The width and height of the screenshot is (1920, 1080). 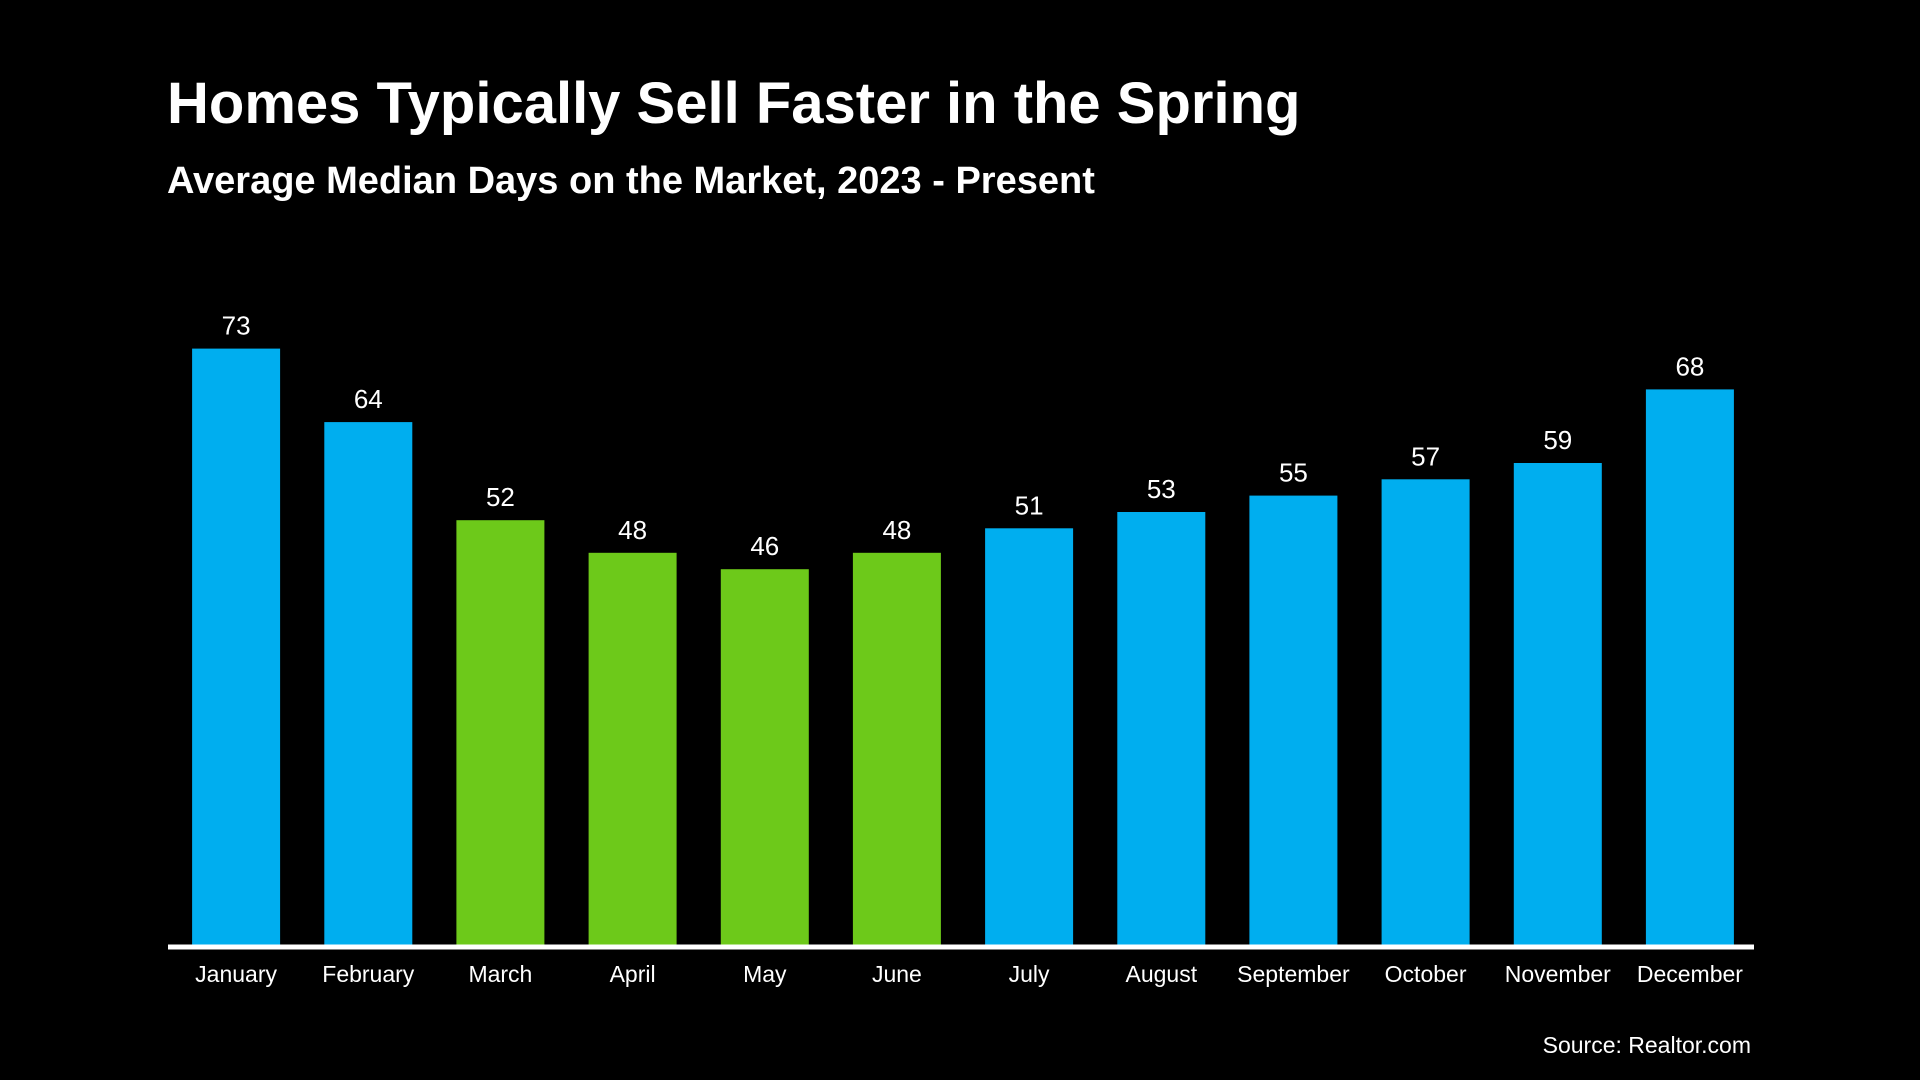 What do you see at coordinates (500, 732) in the screenshot?
I see `bar-march` at bounding box center [500, 732].